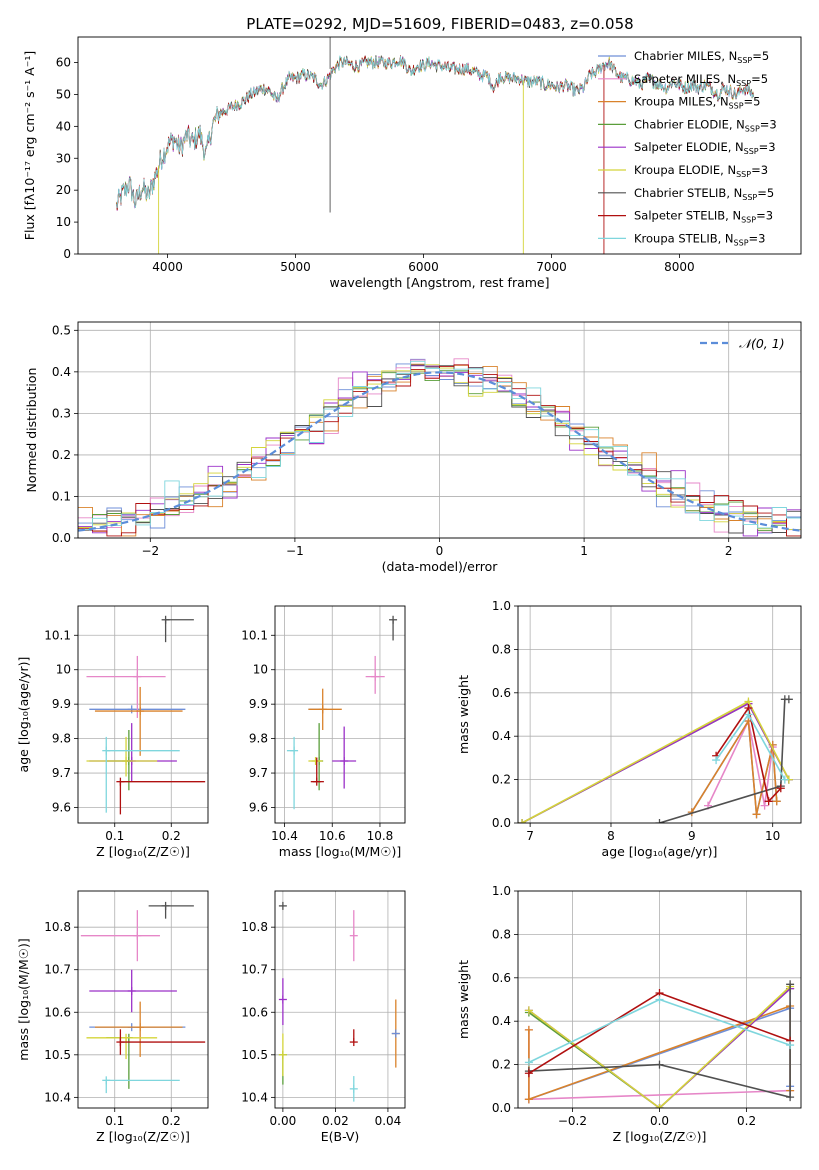 This screenshot has height=1170, width=819. Describe the element at coordinates (501, 891) in the screenshot. I see `z-weight-ytick-label: 1.0` at that location.